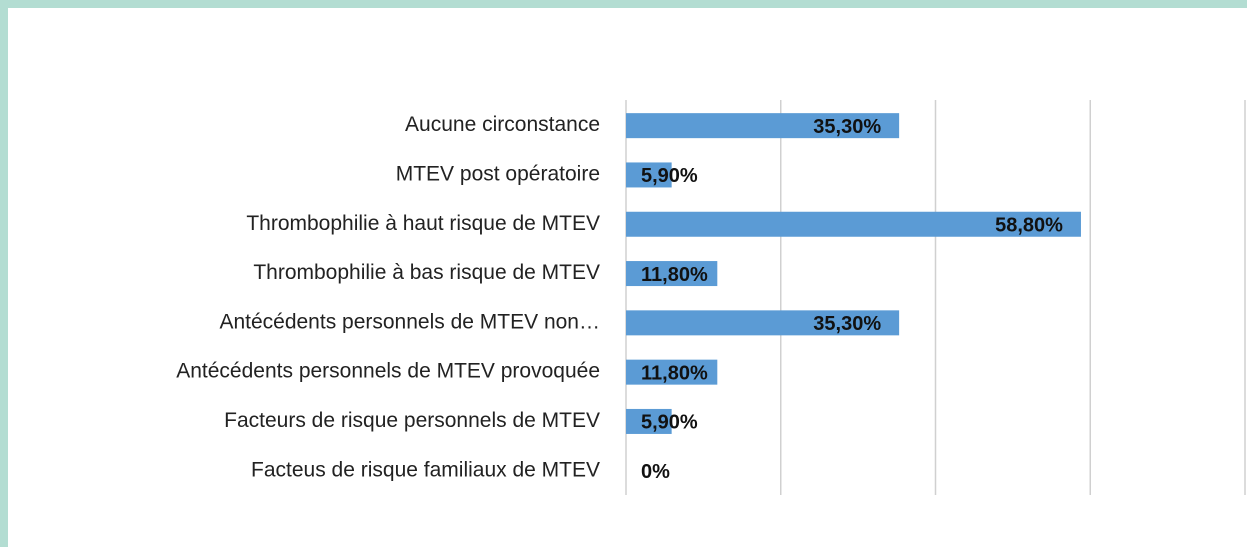  Describe the element at coordinates (623, 4) in the screenshot. I see `frame-top` at that location.